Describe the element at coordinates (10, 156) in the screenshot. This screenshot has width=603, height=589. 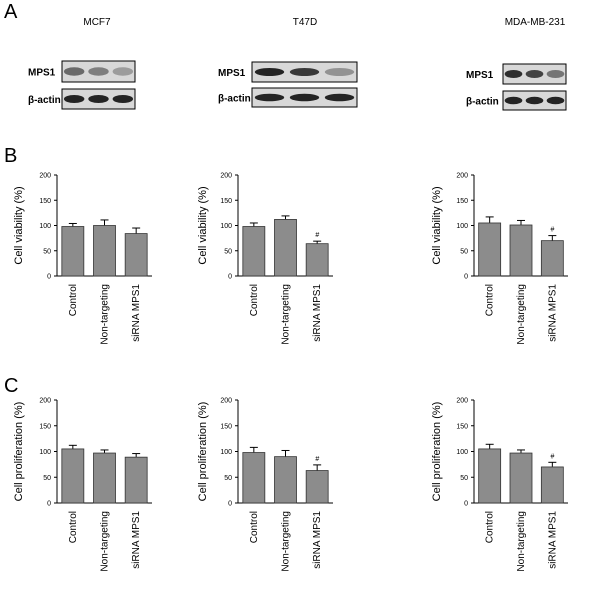
I see `panel-label: B` at that location.